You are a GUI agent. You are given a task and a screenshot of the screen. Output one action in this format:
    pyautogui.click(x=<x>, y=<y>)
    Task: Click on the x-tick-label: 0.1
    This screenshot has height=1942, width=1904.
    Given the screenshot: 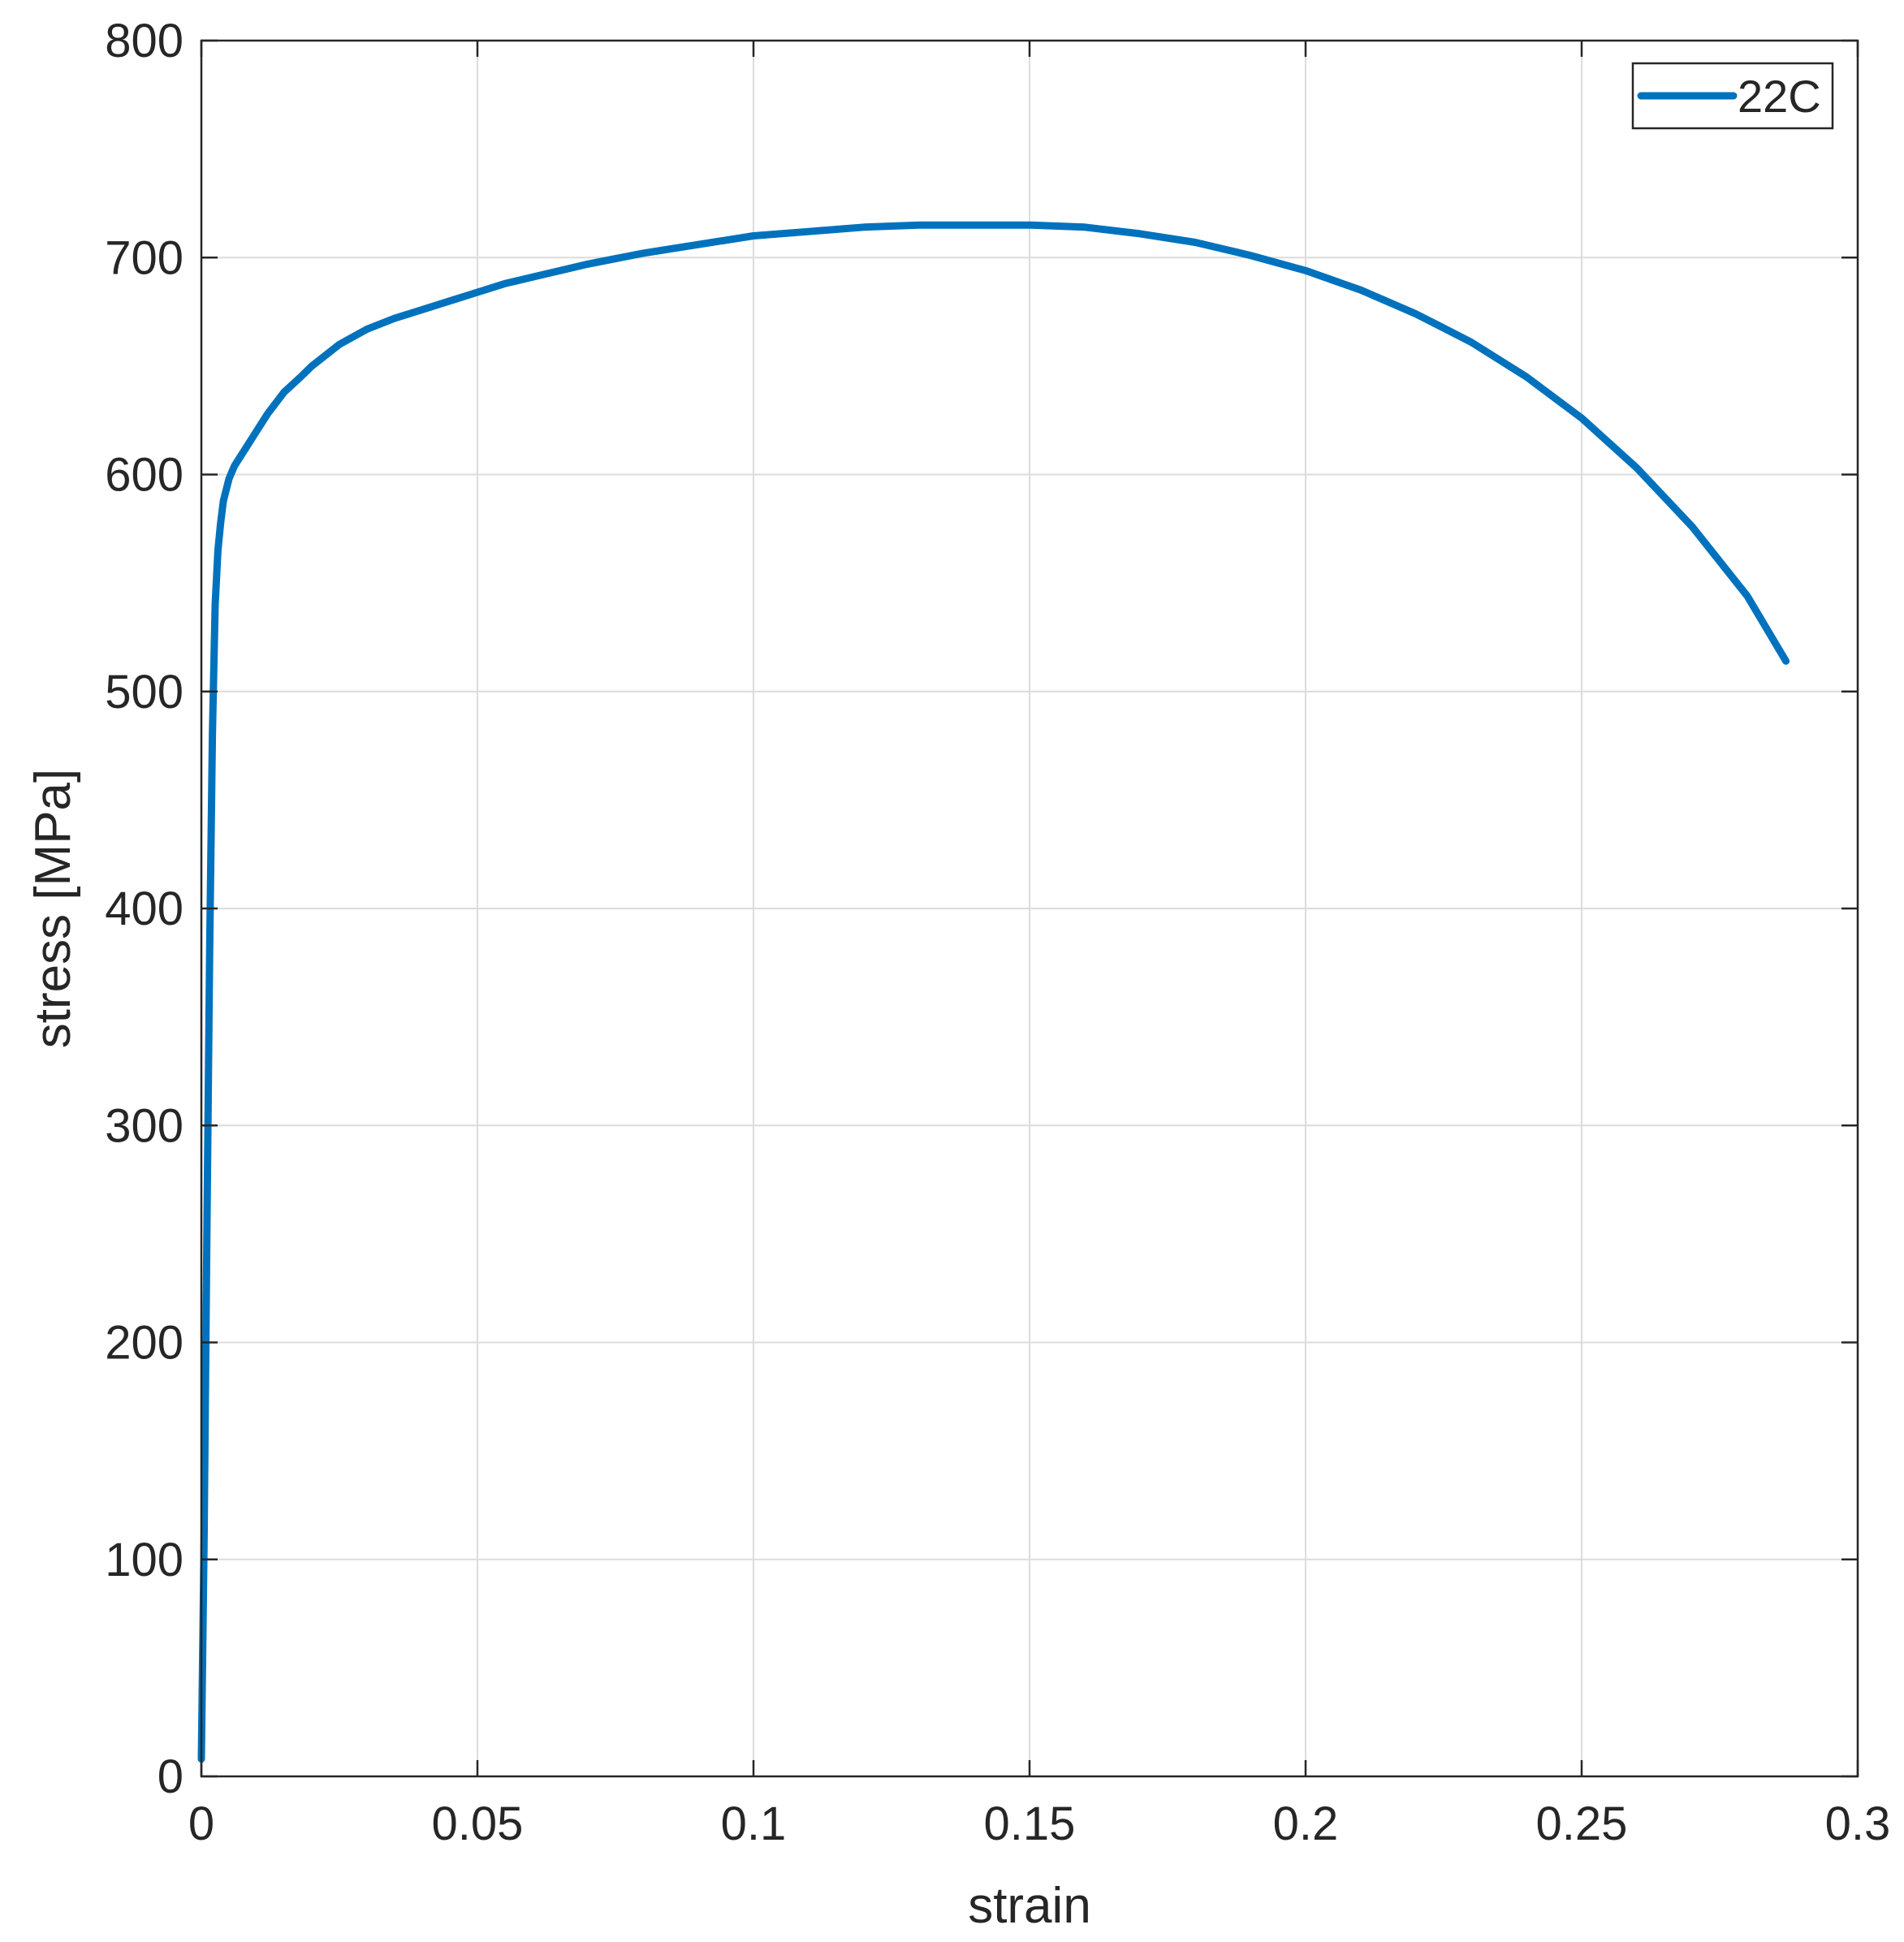 What is the action you would take?
    pyautogui.click(x=754, y=1823)
    